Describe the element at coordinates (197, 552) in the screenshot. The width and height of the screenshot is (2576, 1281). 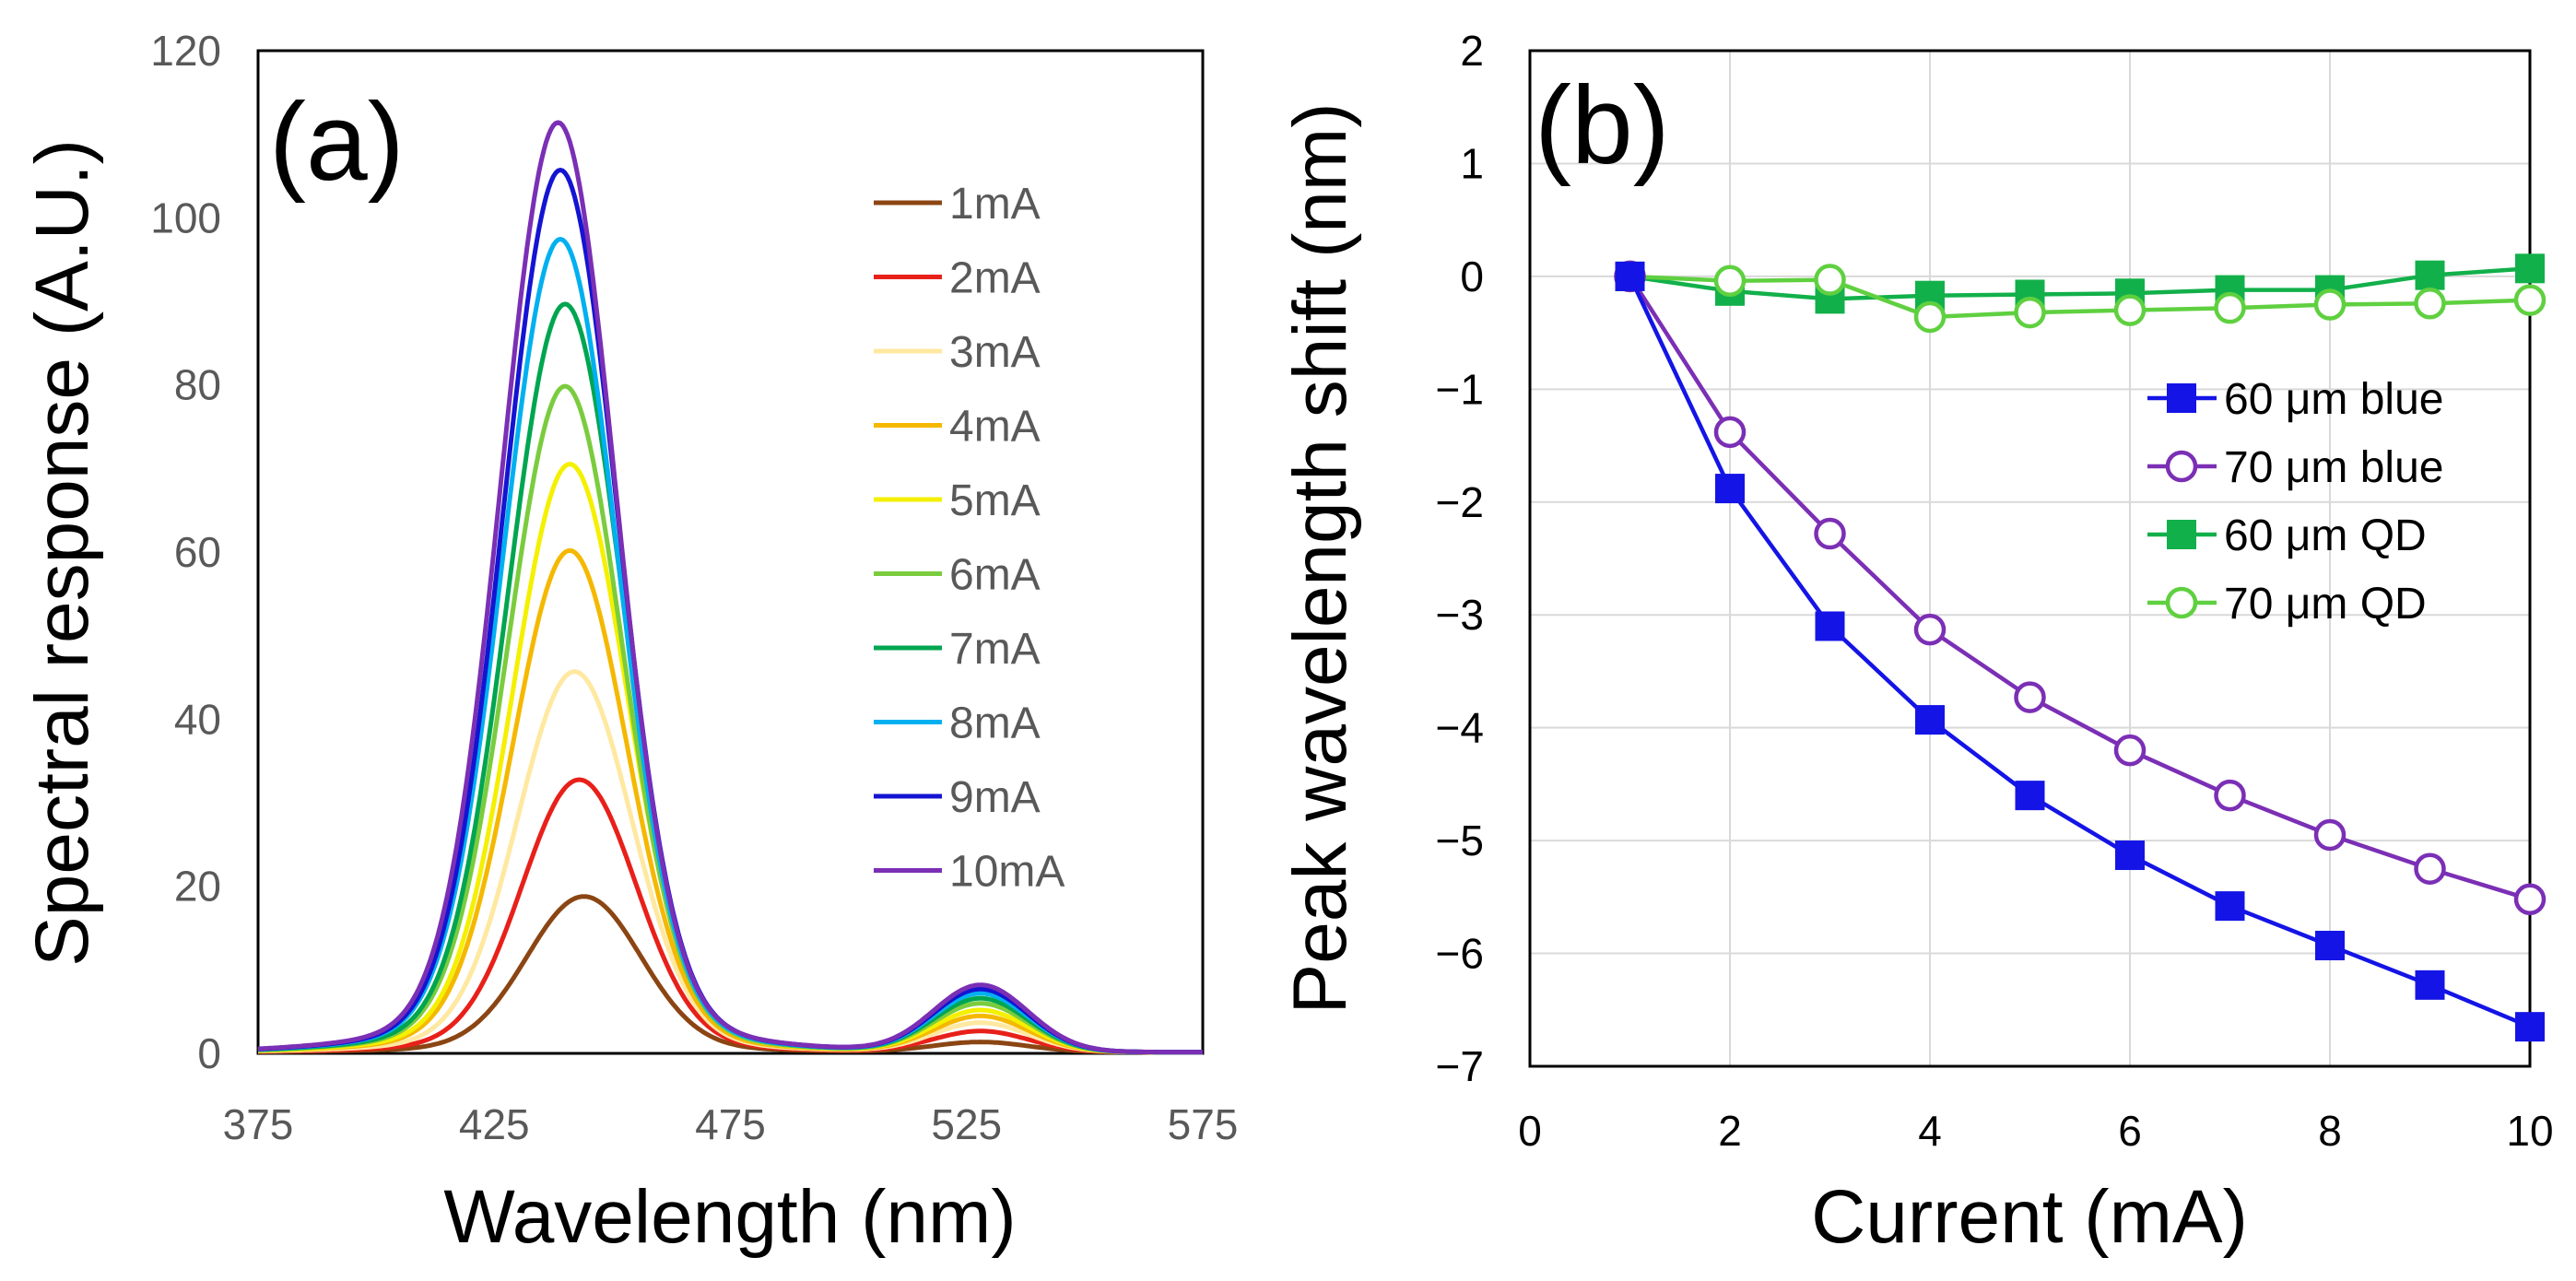
I see `y-tick-label-a: 60` at that location.